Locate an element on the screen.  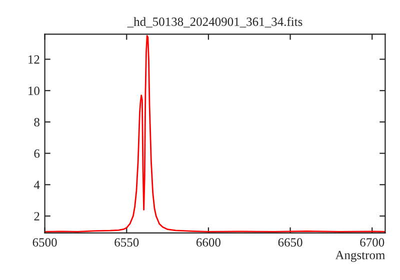
y-tick-label: 4 is located at coordinates (37, 185).